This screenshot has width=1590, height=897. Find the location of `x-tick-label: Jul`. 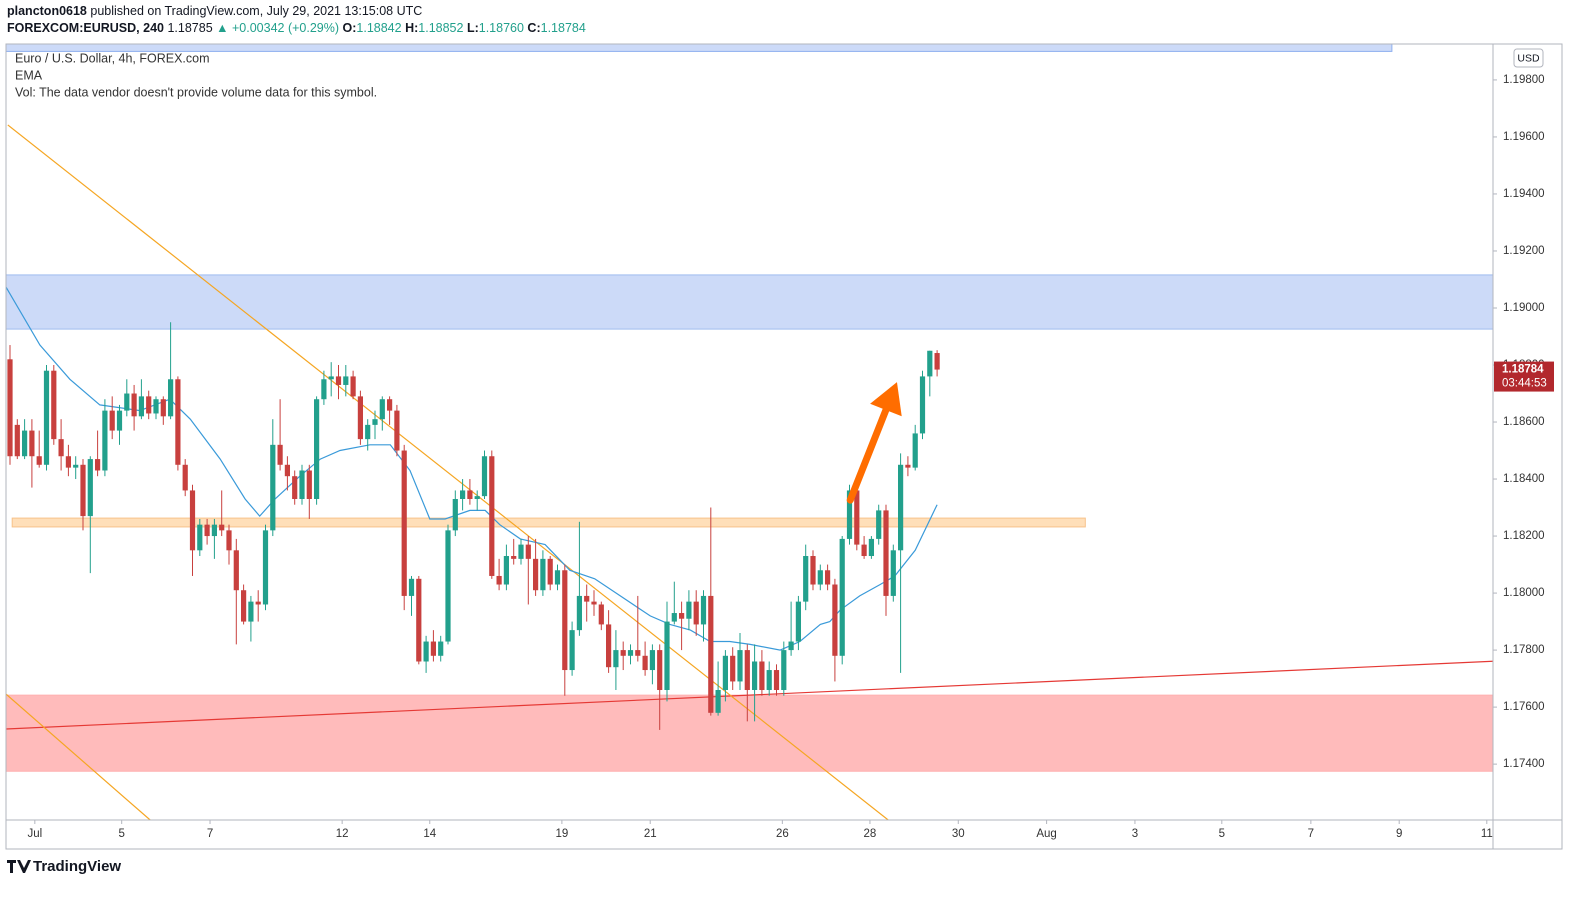

x-tick-label: Jul is located at coordinates (34, 834).